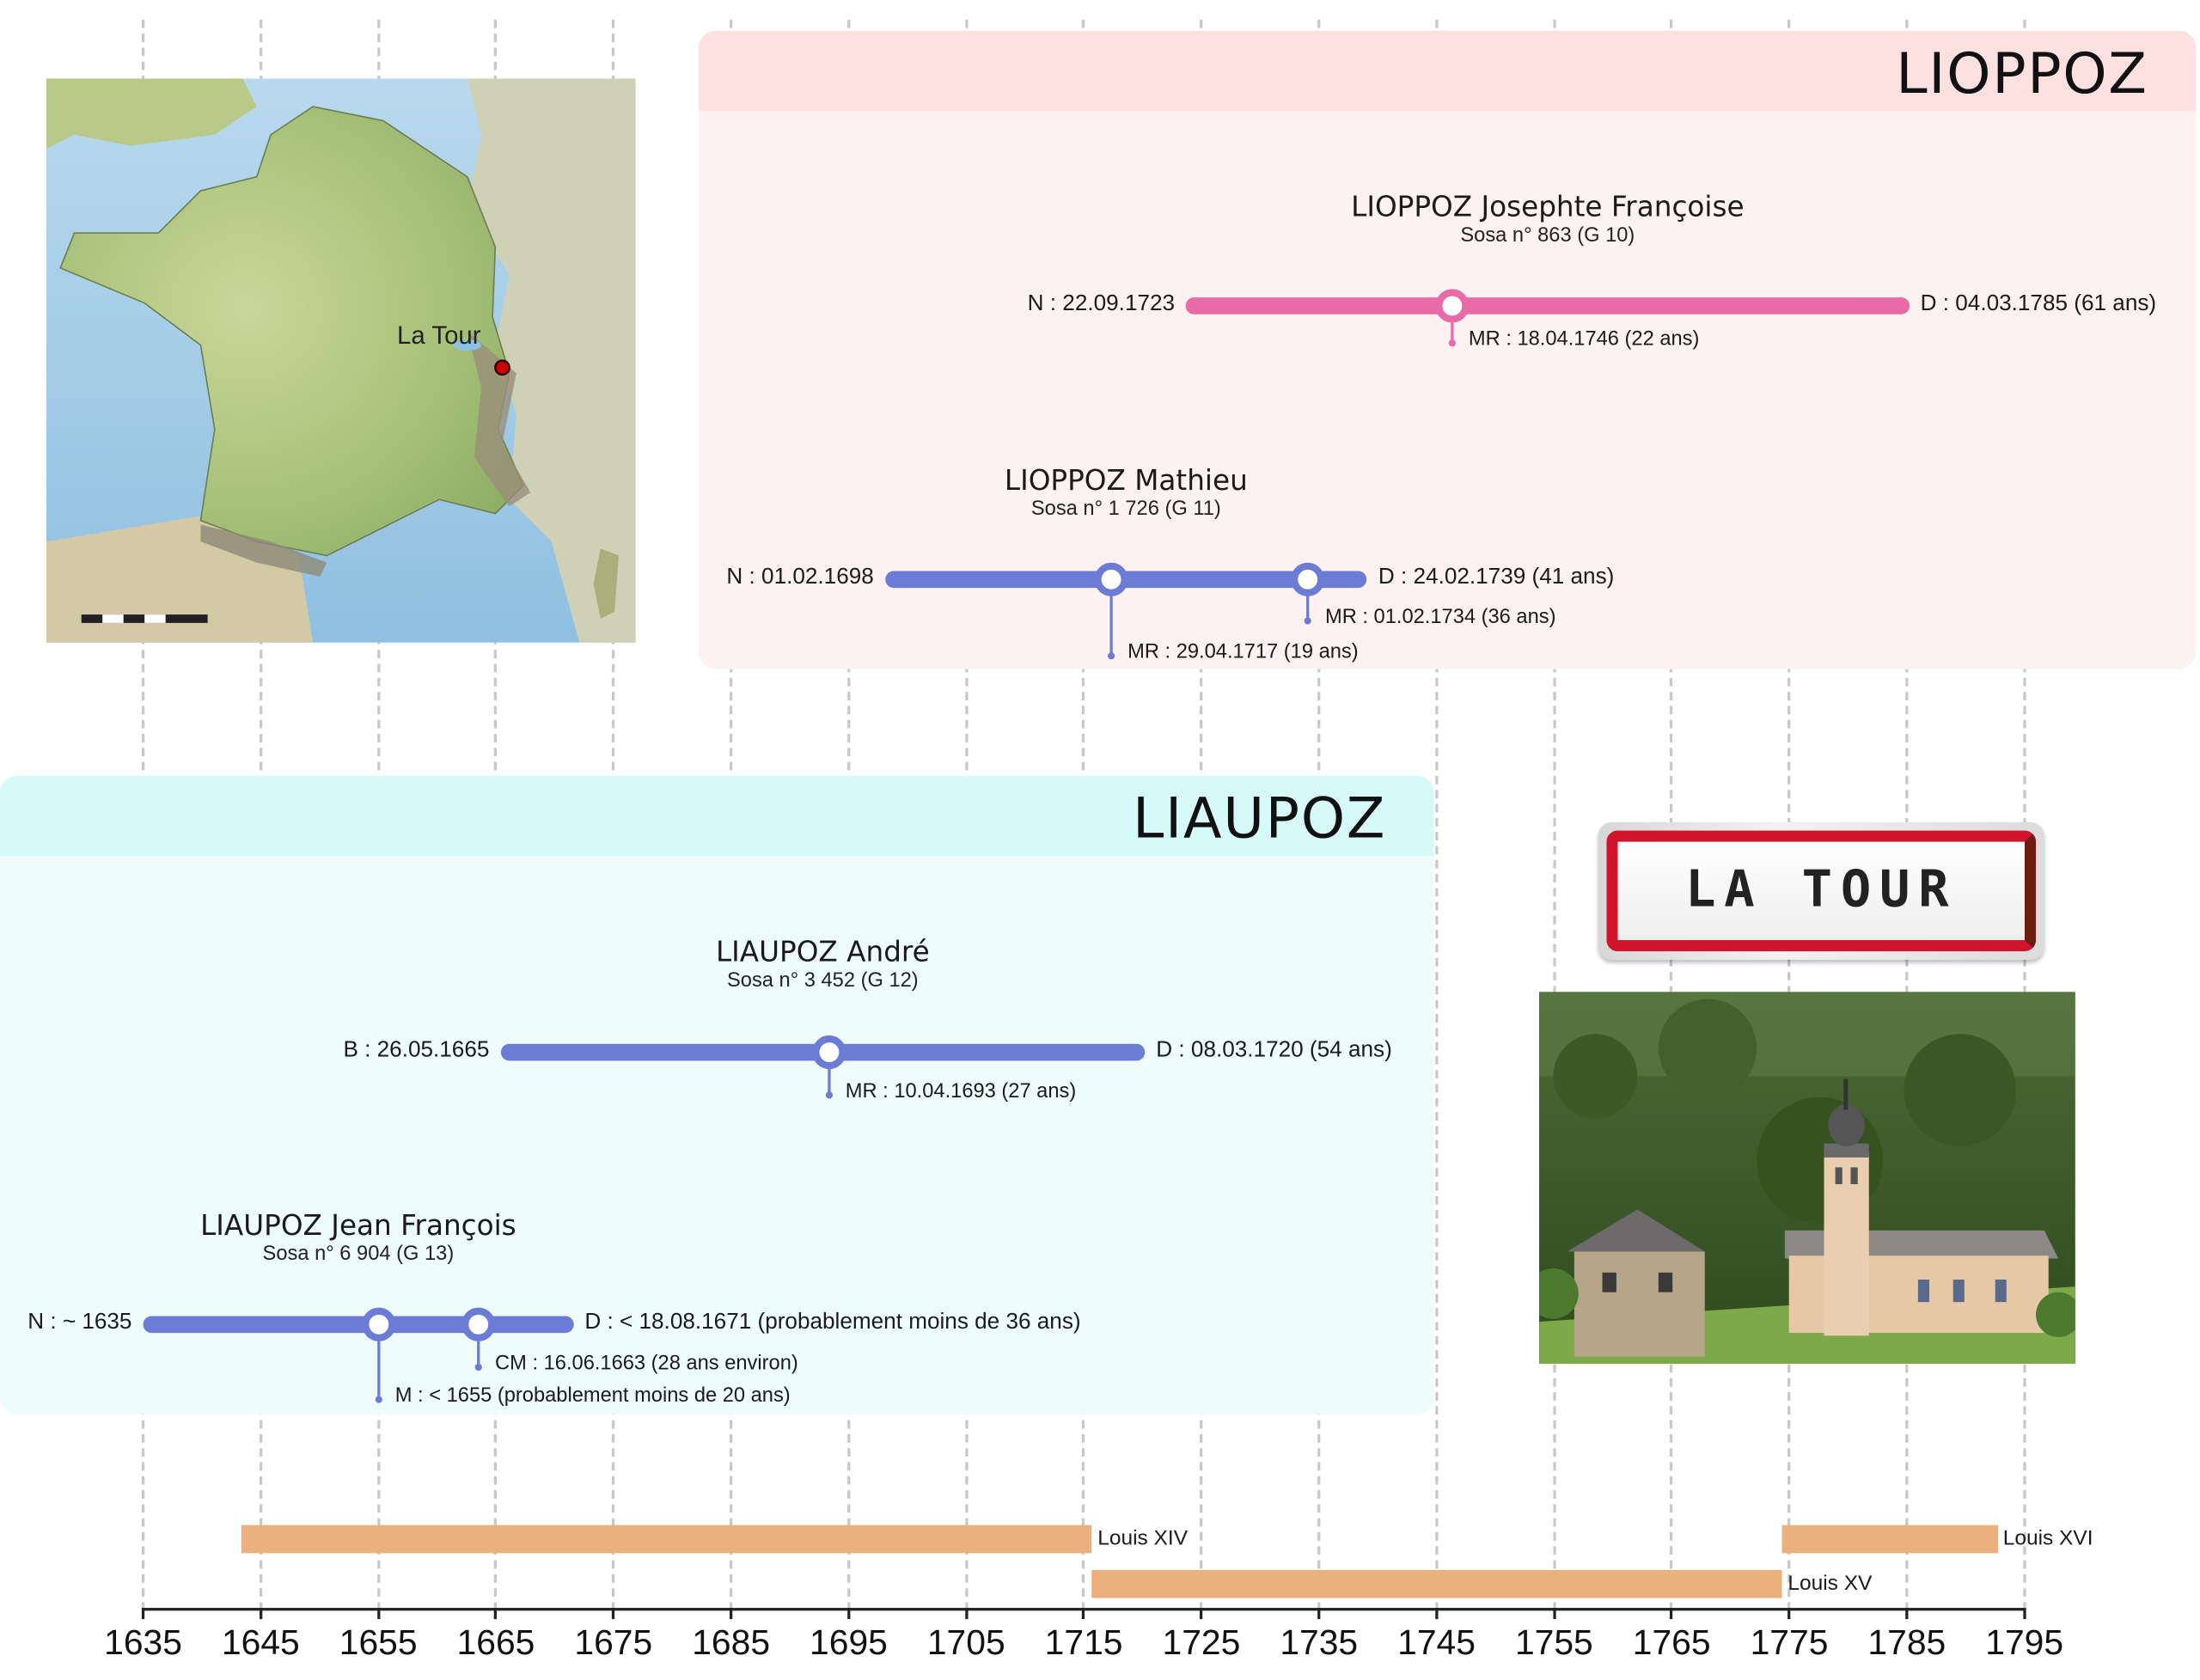  I want to click on axis-tick-label: 1705, so click(965, 1643).